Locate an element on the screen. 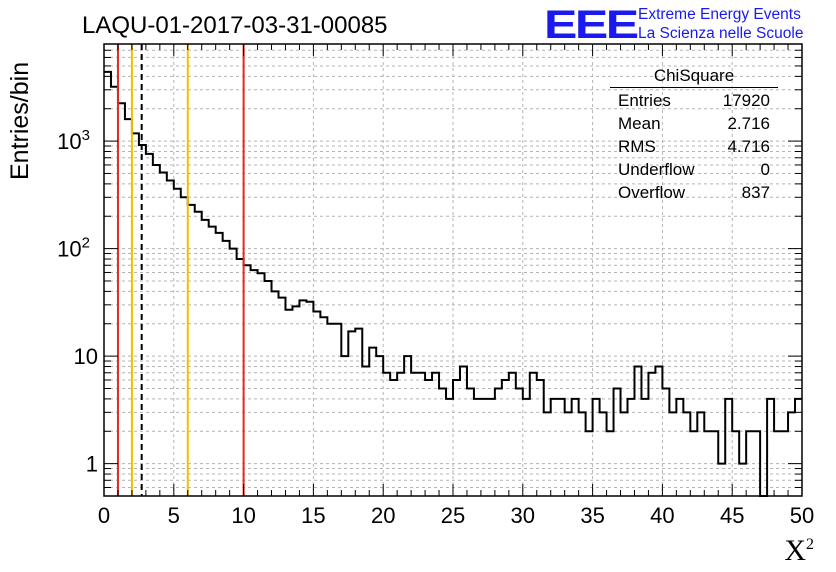  y-tick-label: 1 is located at coordinates (92, 464).